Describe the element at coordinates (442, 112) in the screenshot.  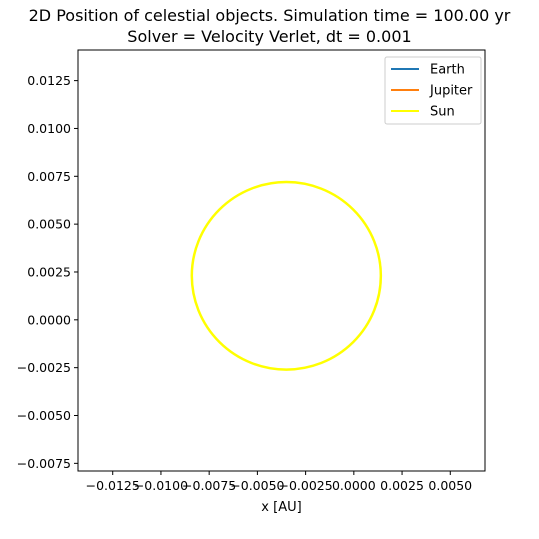
I see `legend-label-sun: Sun` at that location.